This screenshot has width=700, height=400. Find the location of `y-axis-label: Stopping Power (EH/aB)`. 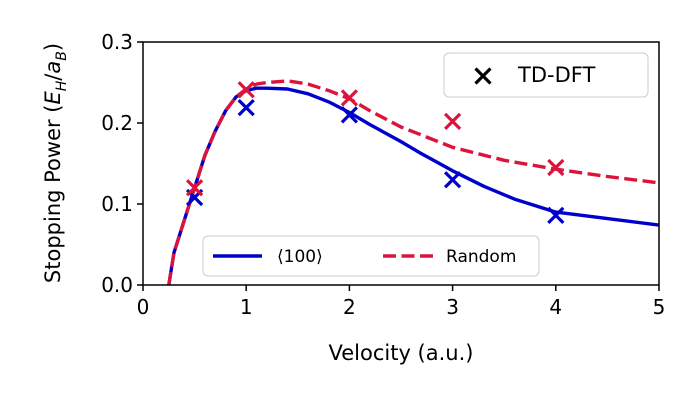

y-axis-label: Stopping Power (EH/aB) is located at coordinates (55, 163).